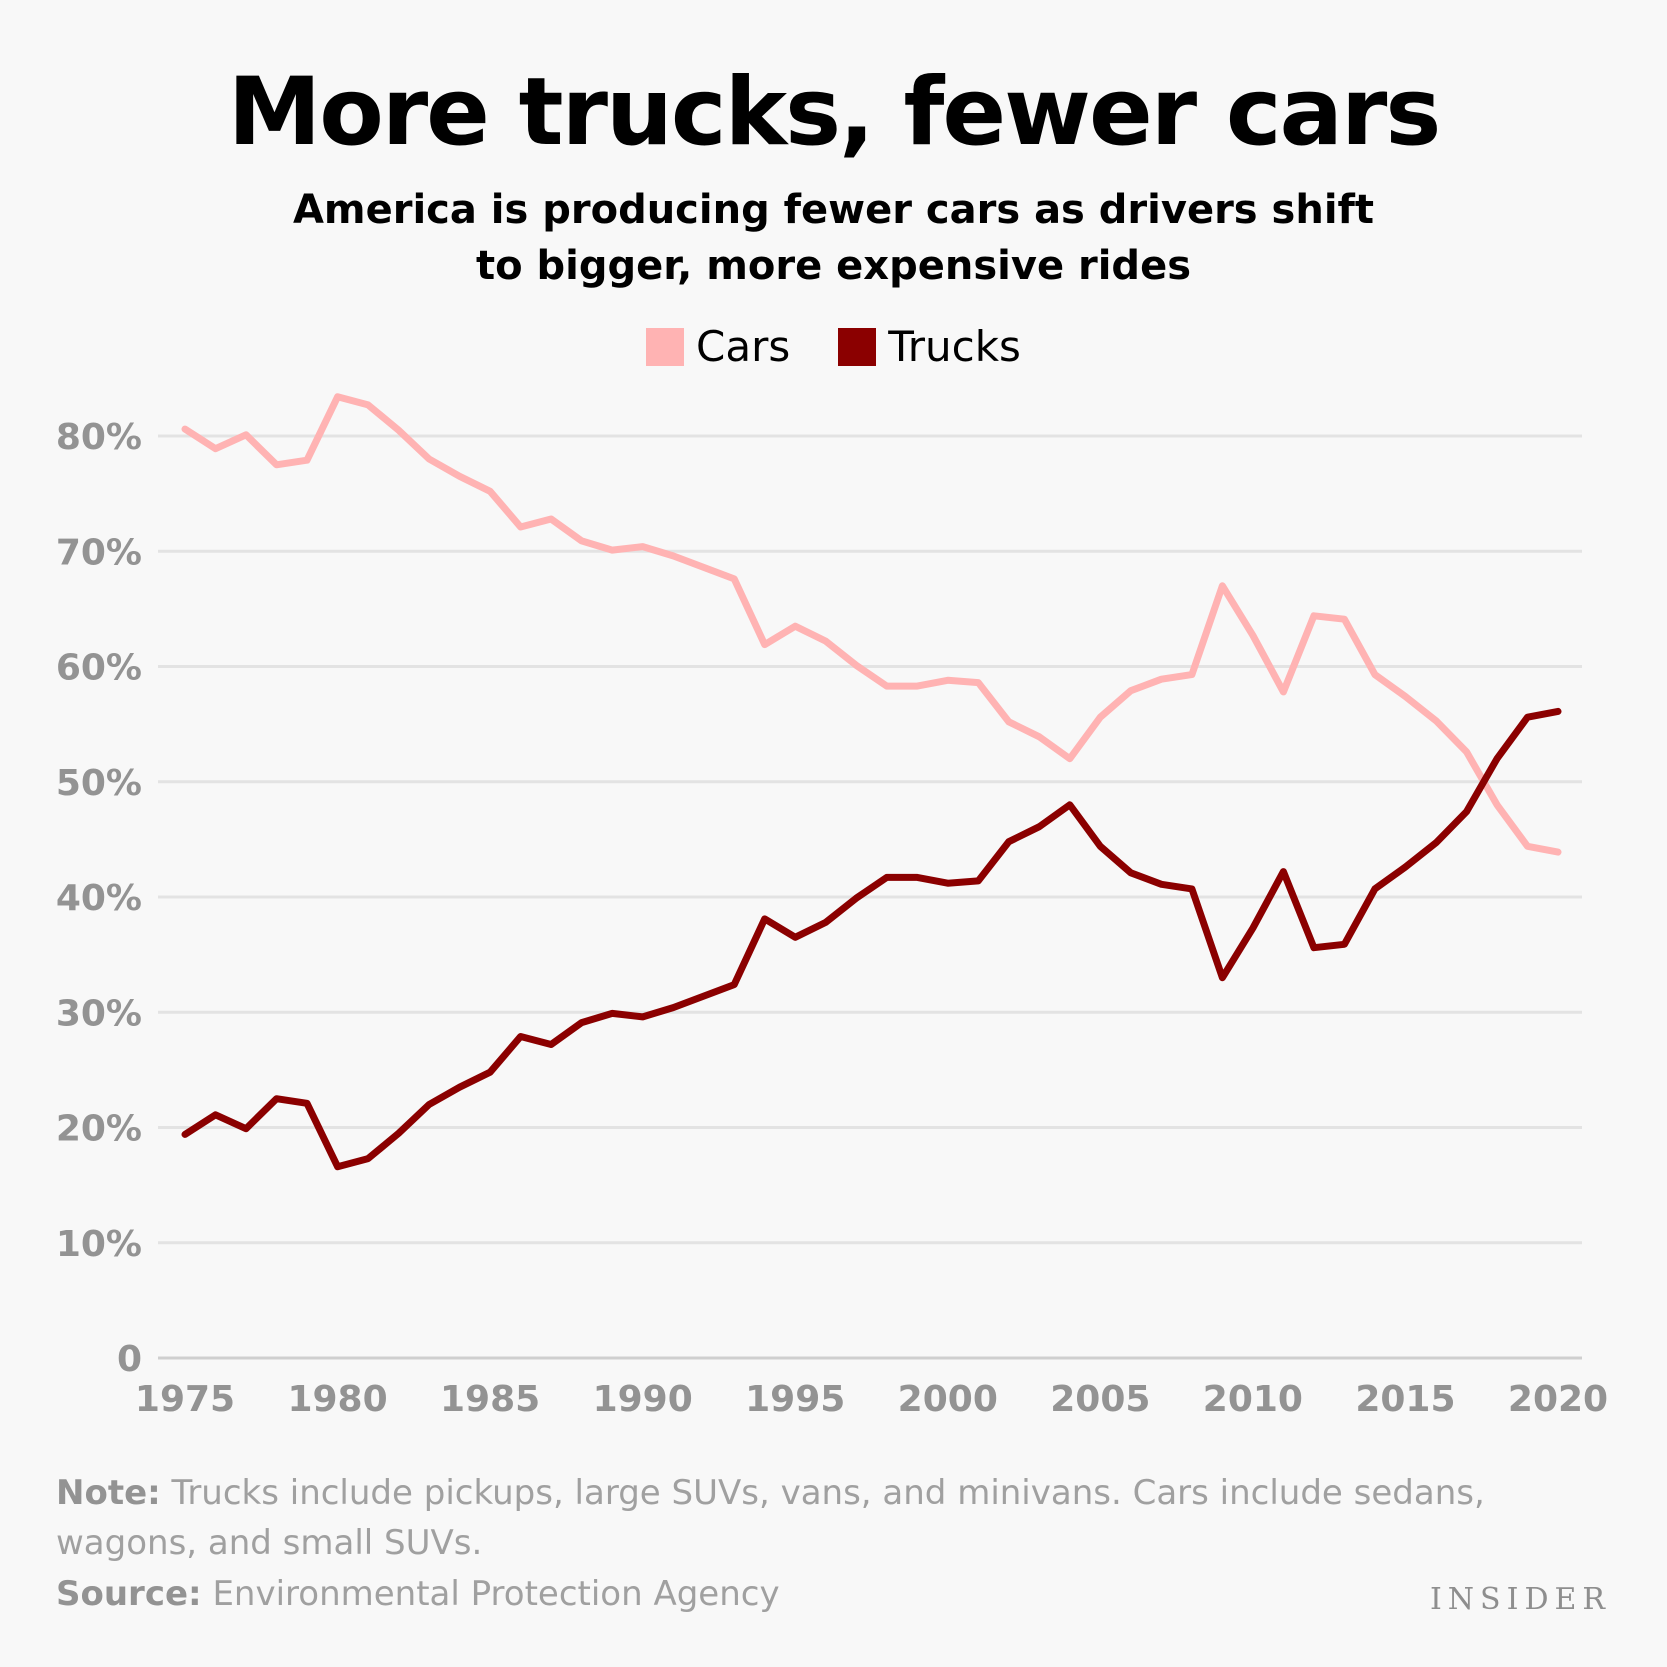 Image resolution: width=1667 pixels, height=1667 pixels. I want to click on x-tick-label: 1975, so click(185, 1399).